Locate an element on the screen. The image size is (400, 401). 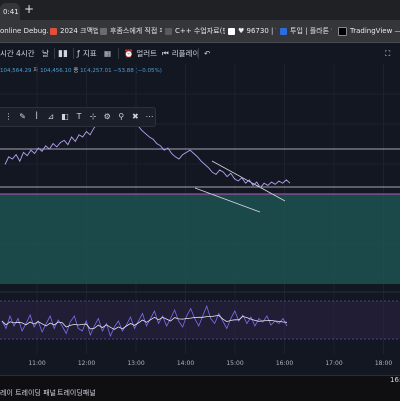
legend-close-value: 104,257.01 is located at coordinates (96, 71).